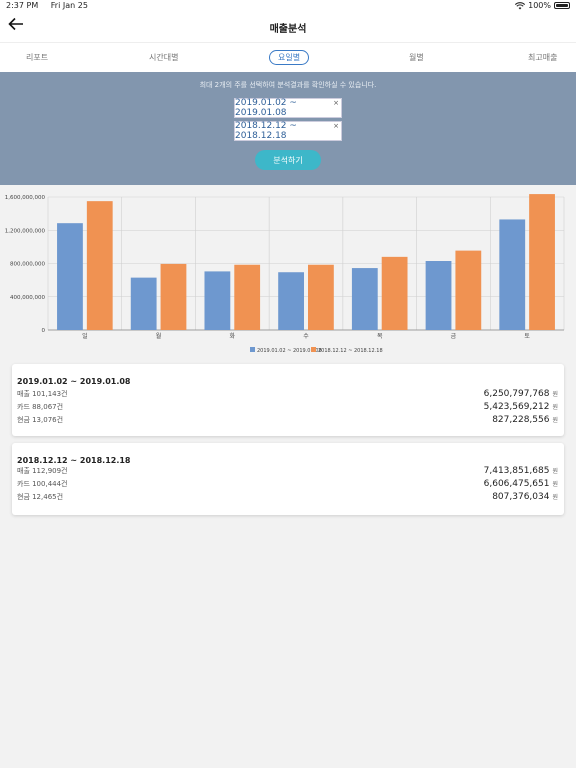 Image resolution: width=576 pixels, height=768 pixels. I want to click on row-label: 매출 112,909건, so click(42, 471).